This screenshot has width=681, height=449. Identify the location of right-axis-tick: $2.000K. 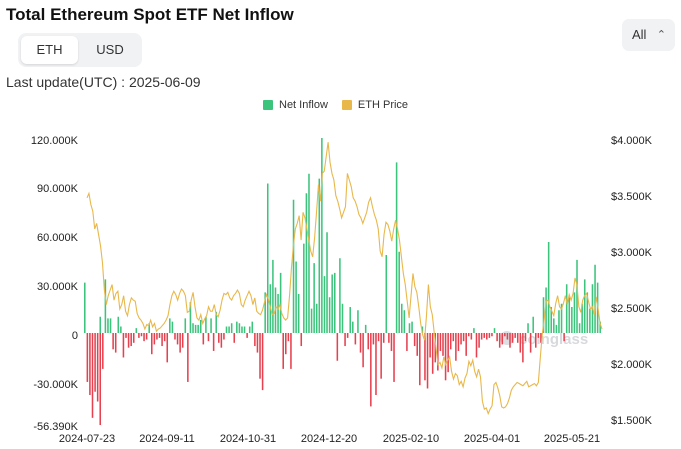
(632, 365).